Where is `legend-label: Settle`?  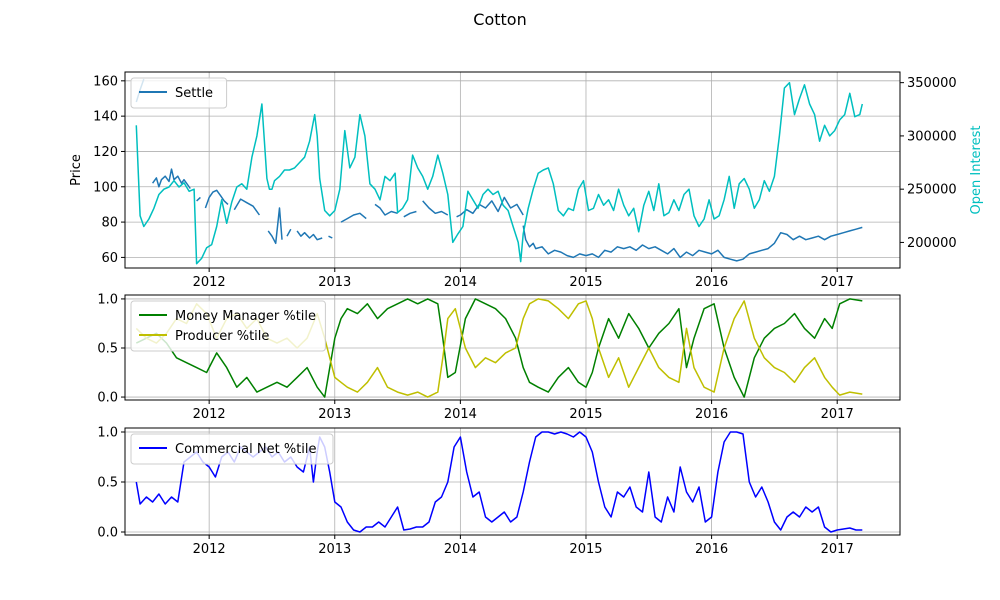
legend-label: Settle is located at coordinates (194, 93).